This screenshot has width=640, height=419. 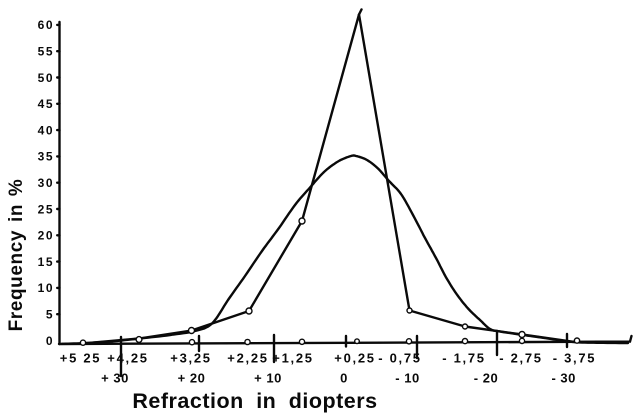 I want to click on svg-text: 35, so click(x=46, y=157).